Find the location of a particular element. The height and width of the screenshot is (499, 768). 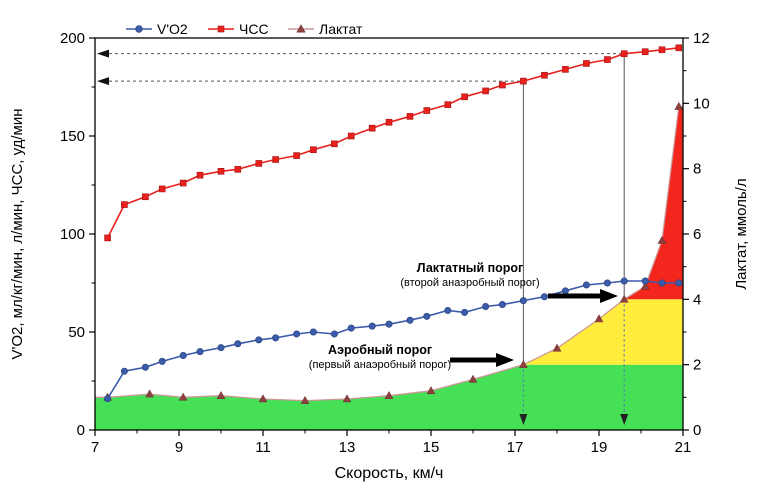

x-axis-title: Скорость, км/ч is located at coordinates (389, 473).